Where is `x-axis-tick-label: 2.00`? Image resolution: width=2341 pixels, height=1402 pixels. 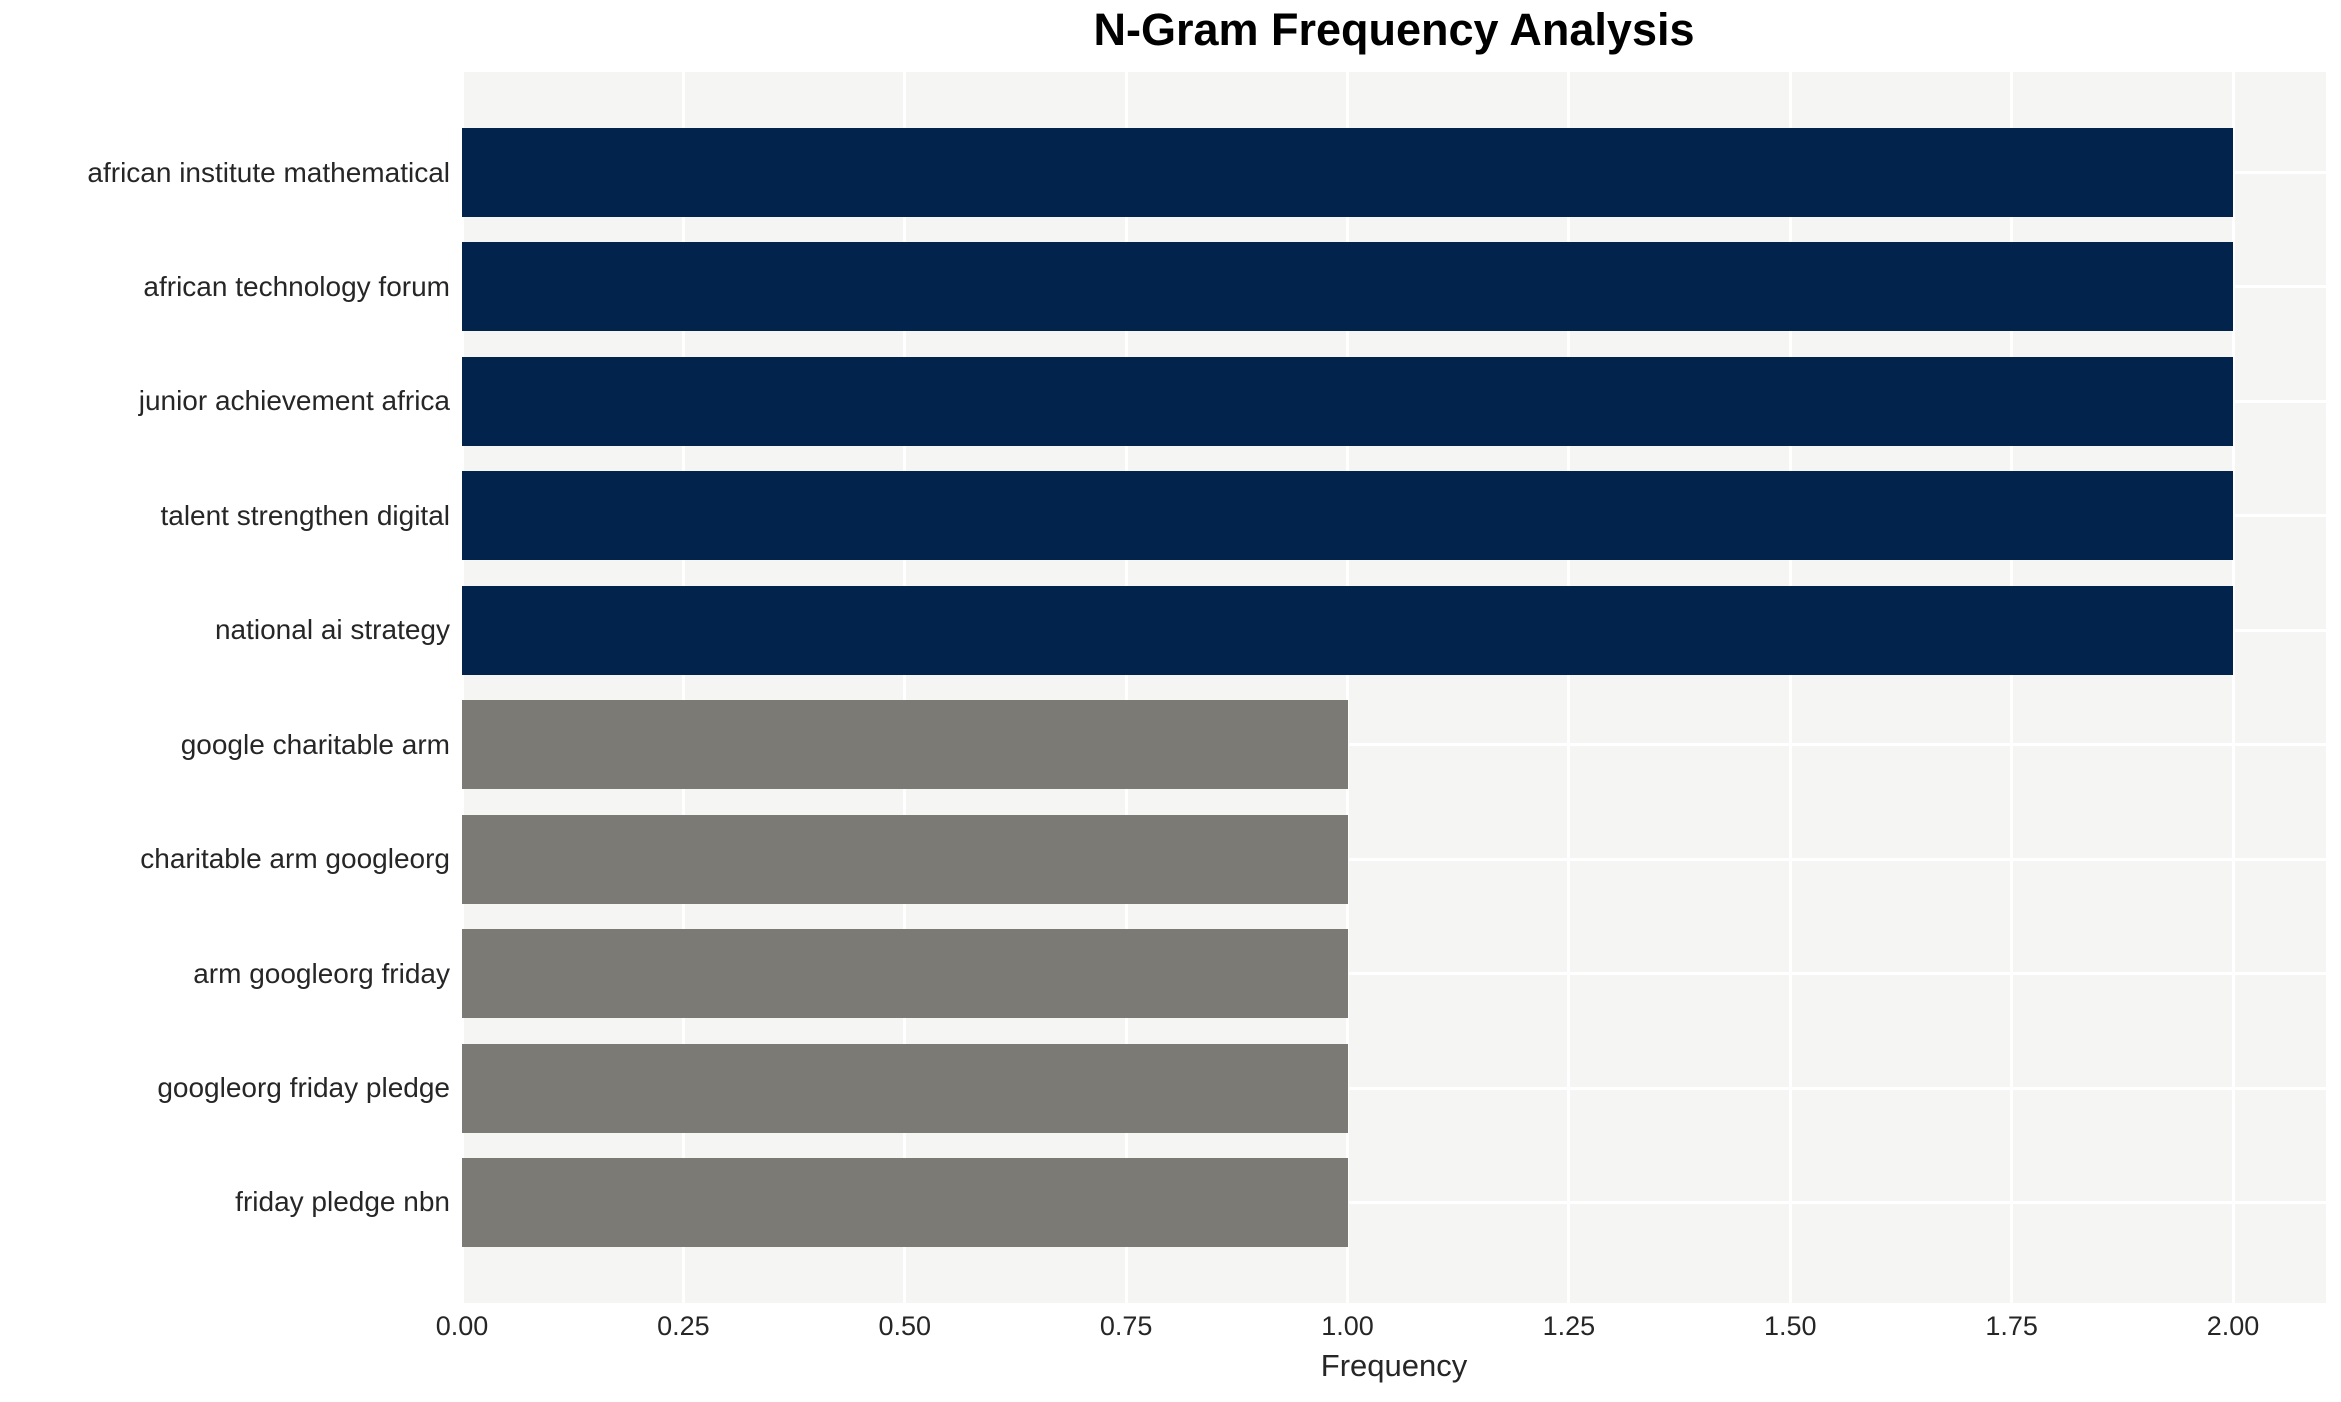 x-axis-tick-label: 2.00 is located at coordinates (2233, 1326).